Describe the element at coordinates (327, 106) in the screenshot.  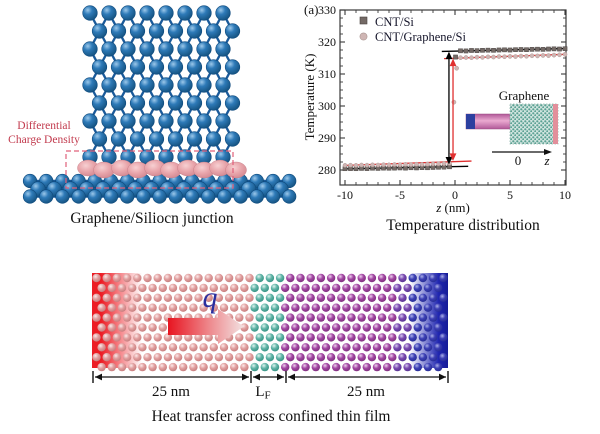
I see `svg-text: 300` at that location.